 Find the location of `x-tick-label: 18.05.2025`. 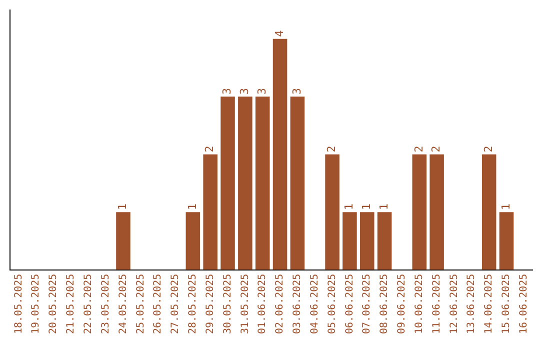

x-tick-label: 18.05.2025 is located at coordinates (18, 304).